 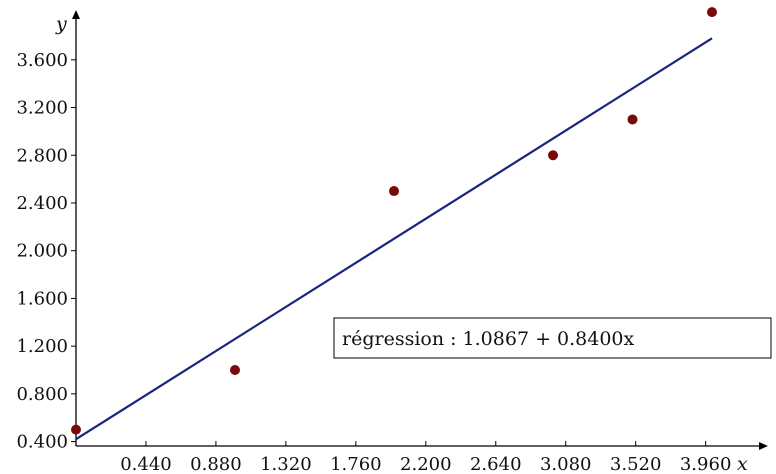 I want to click on x-tick-label: 3.080, so click(x=566, y=464).